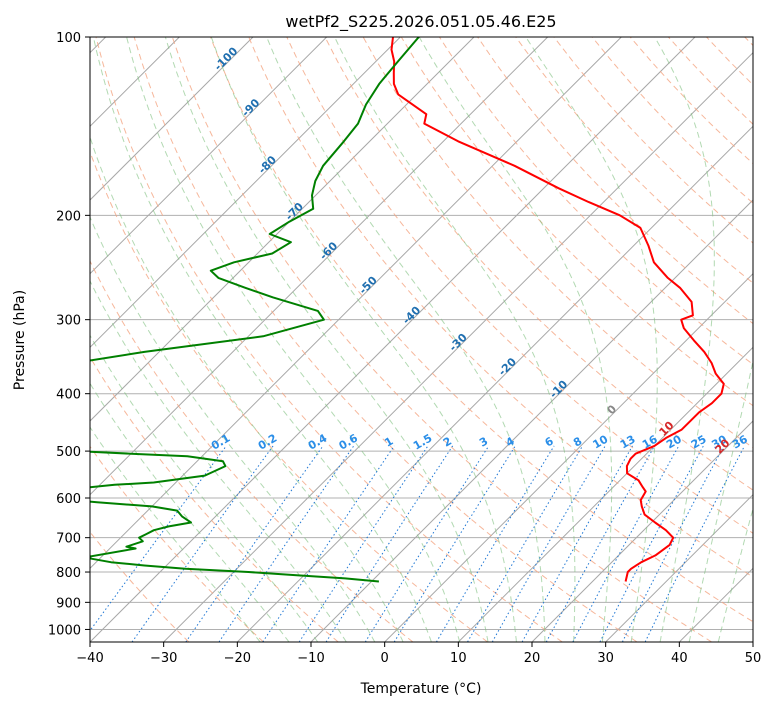 The height and width of the screenshot is (712, 775). What do you see at coordinates (68, 499) in the screenshot?
I see `y-tick-label: 600` at bounding box center [68, 499].